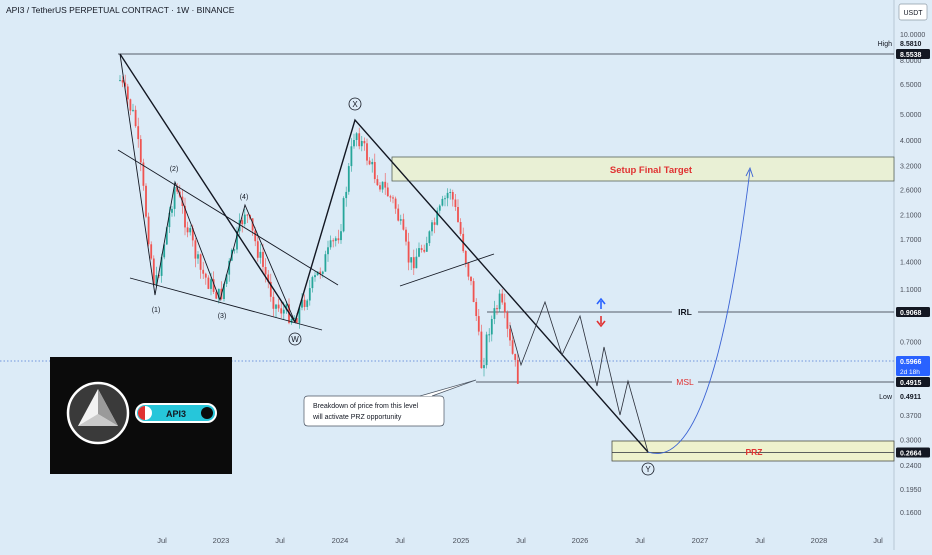 The width and height of the screenshot is (932, 555). Describe the element at coordinates (911, 167) in the screenshot. I see `price-tick-label: 3.2000` at that location.